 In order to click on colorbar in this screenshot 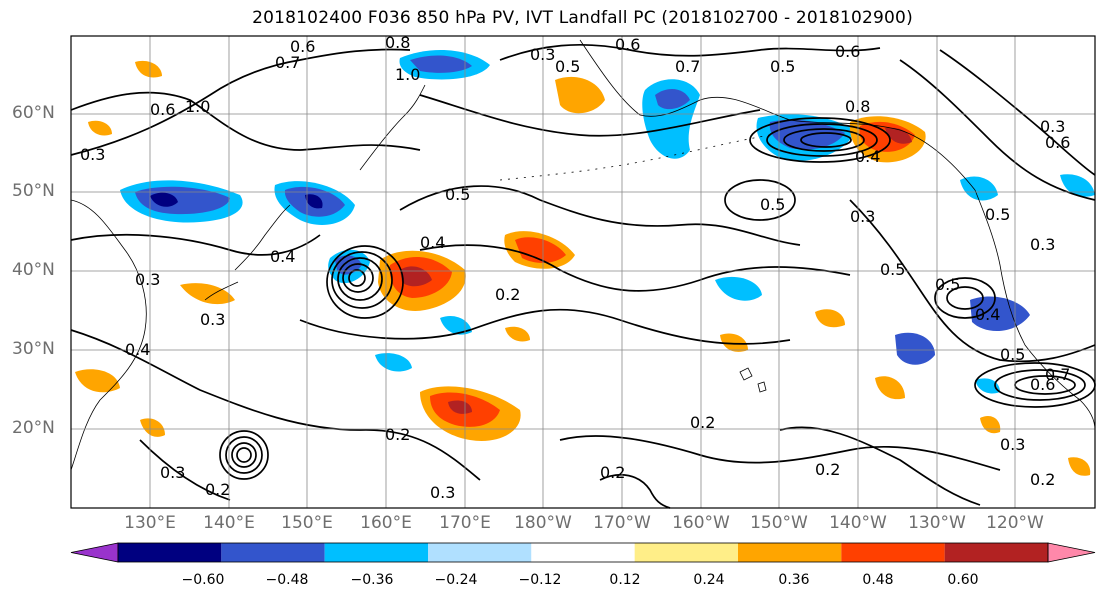, I will do `click(583, 552)`.